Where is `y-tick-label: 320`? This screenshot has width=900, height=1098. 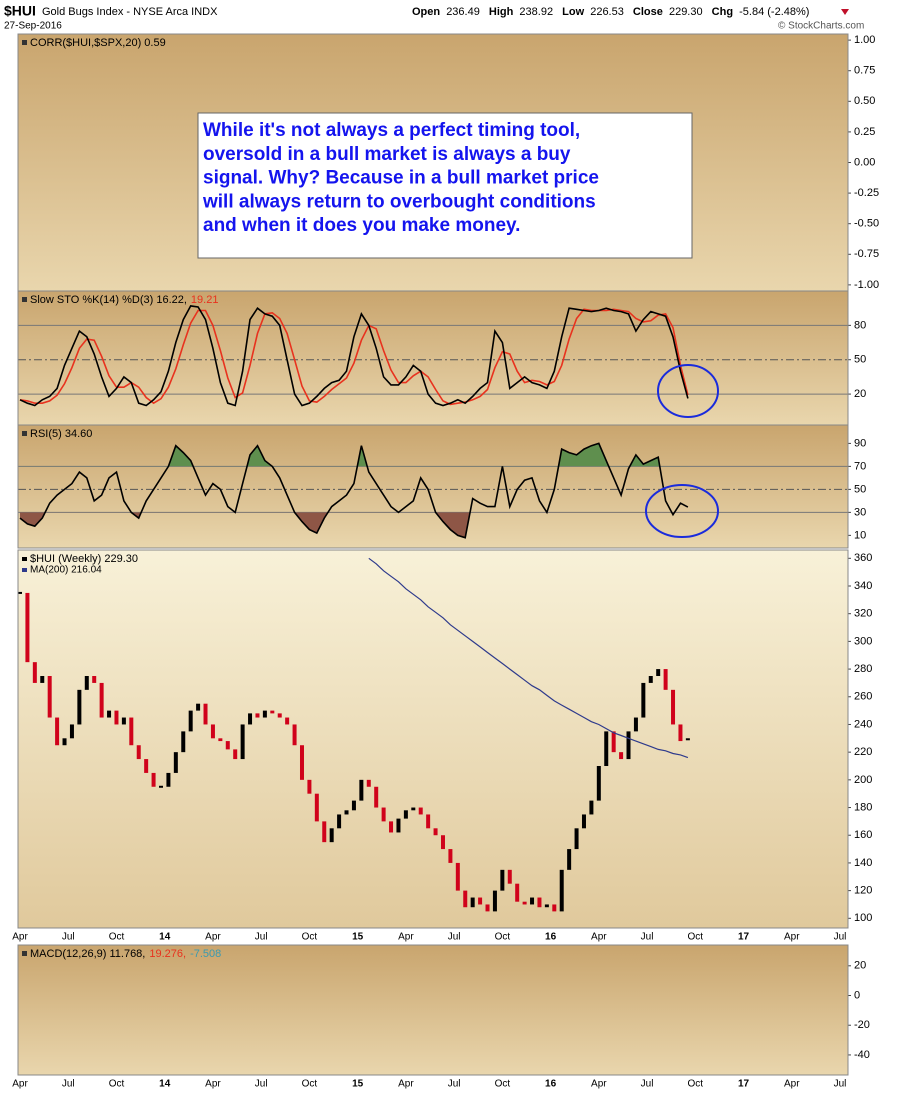
y-tick-label: 320 is located at coordinates (863, 614).